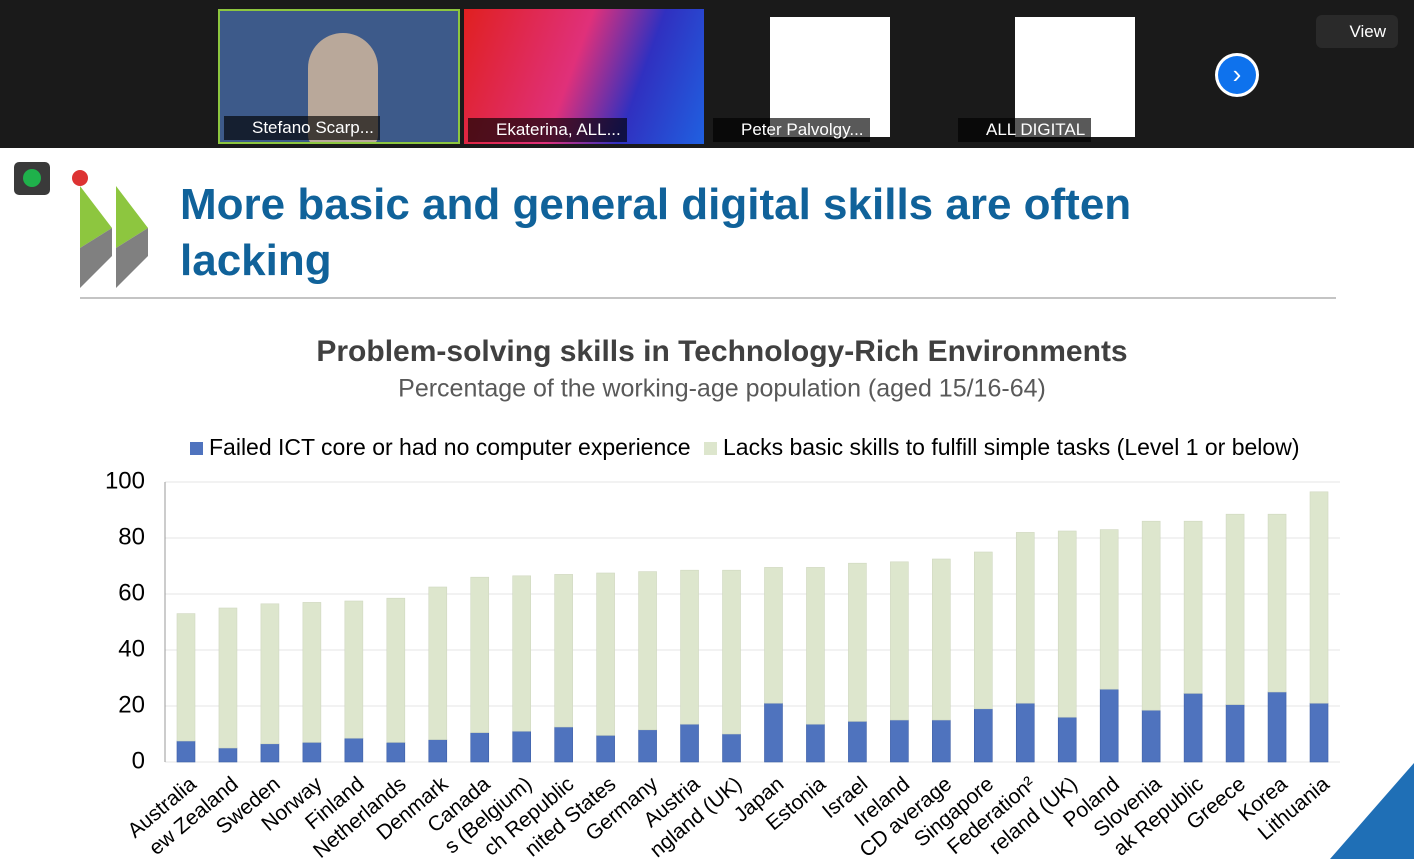 The height and width of the screenshot is (859, 1414). I want to click on y-tick-label: 100, so click(125, 480).